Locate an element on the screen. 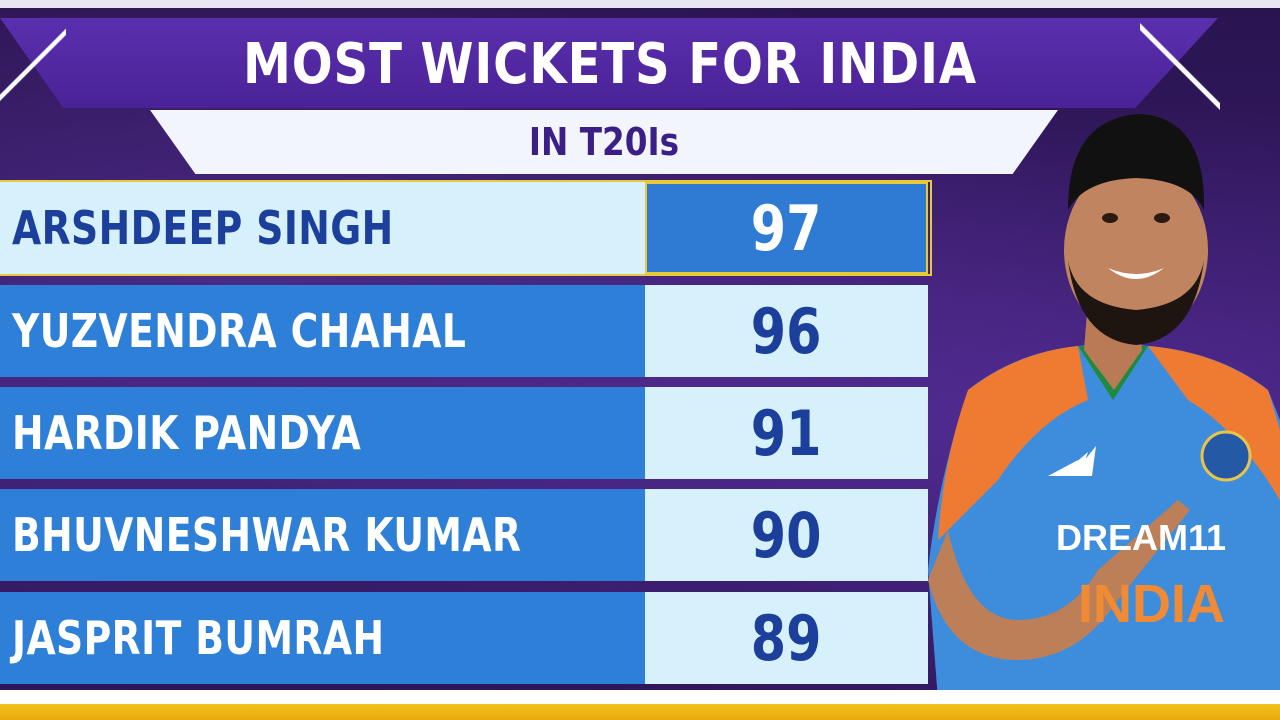  wickets-cell: 96 is located at coordinates (786, 331).